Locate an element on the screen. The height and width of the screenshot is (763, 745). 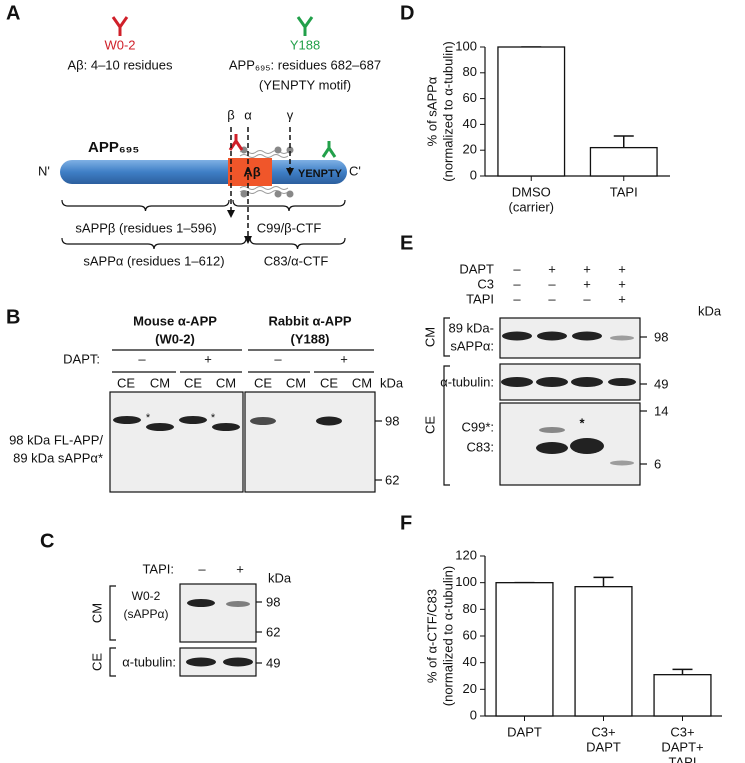
row-label: C99*: is located at coordinates (477, 426).